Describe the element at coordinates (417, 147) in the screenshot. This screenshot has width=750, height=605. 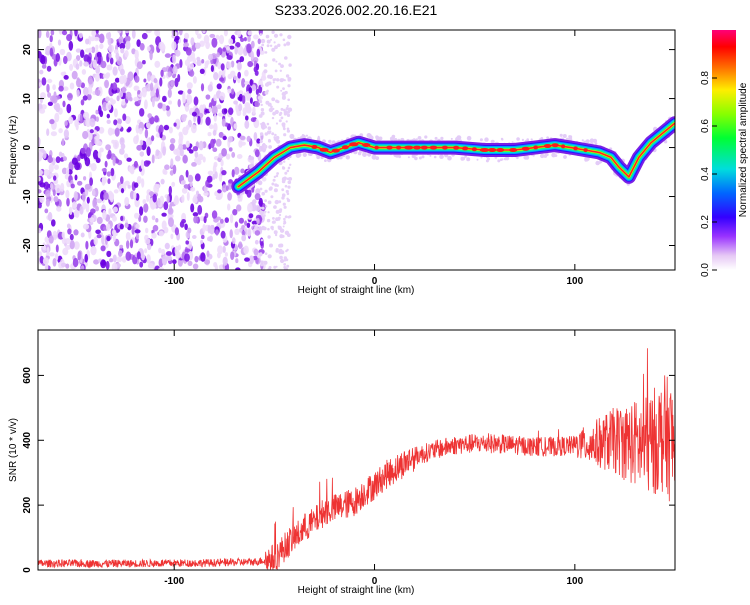
I see `ridge-peak` at that location.